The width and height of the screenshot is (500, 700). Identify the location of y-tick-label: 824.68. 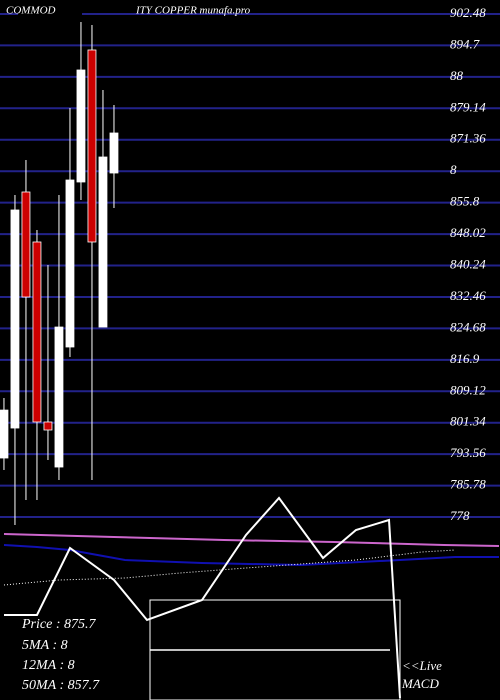
(468, 326).